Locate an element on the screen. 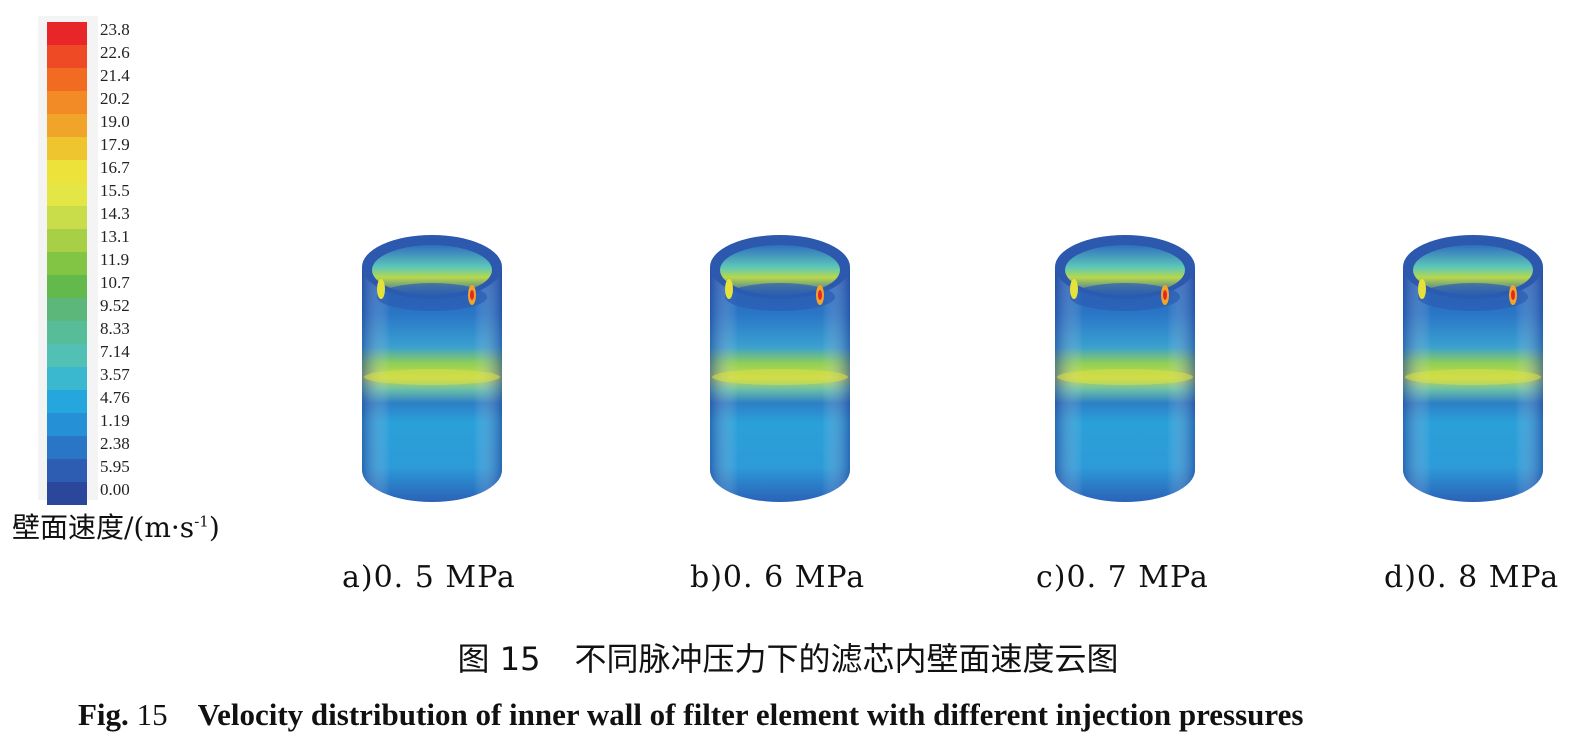 This screenshot has width=1576, height=744. caption-english-number: 15 is located at coordinates (152, 714).